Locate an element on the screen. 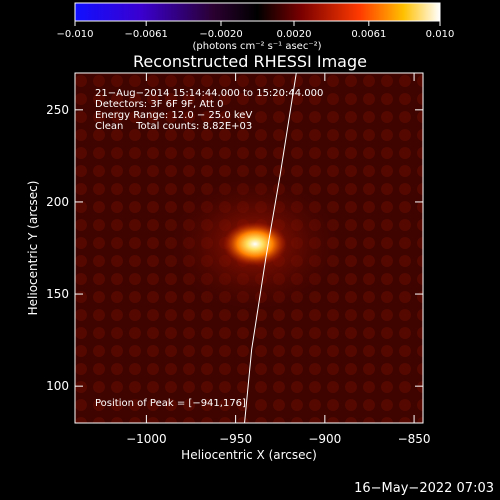 This screenshot has height=500, width=500. annotation-clean-counts: Clean Total counts: 8.82E+03 is located at coordinates (174, 126).